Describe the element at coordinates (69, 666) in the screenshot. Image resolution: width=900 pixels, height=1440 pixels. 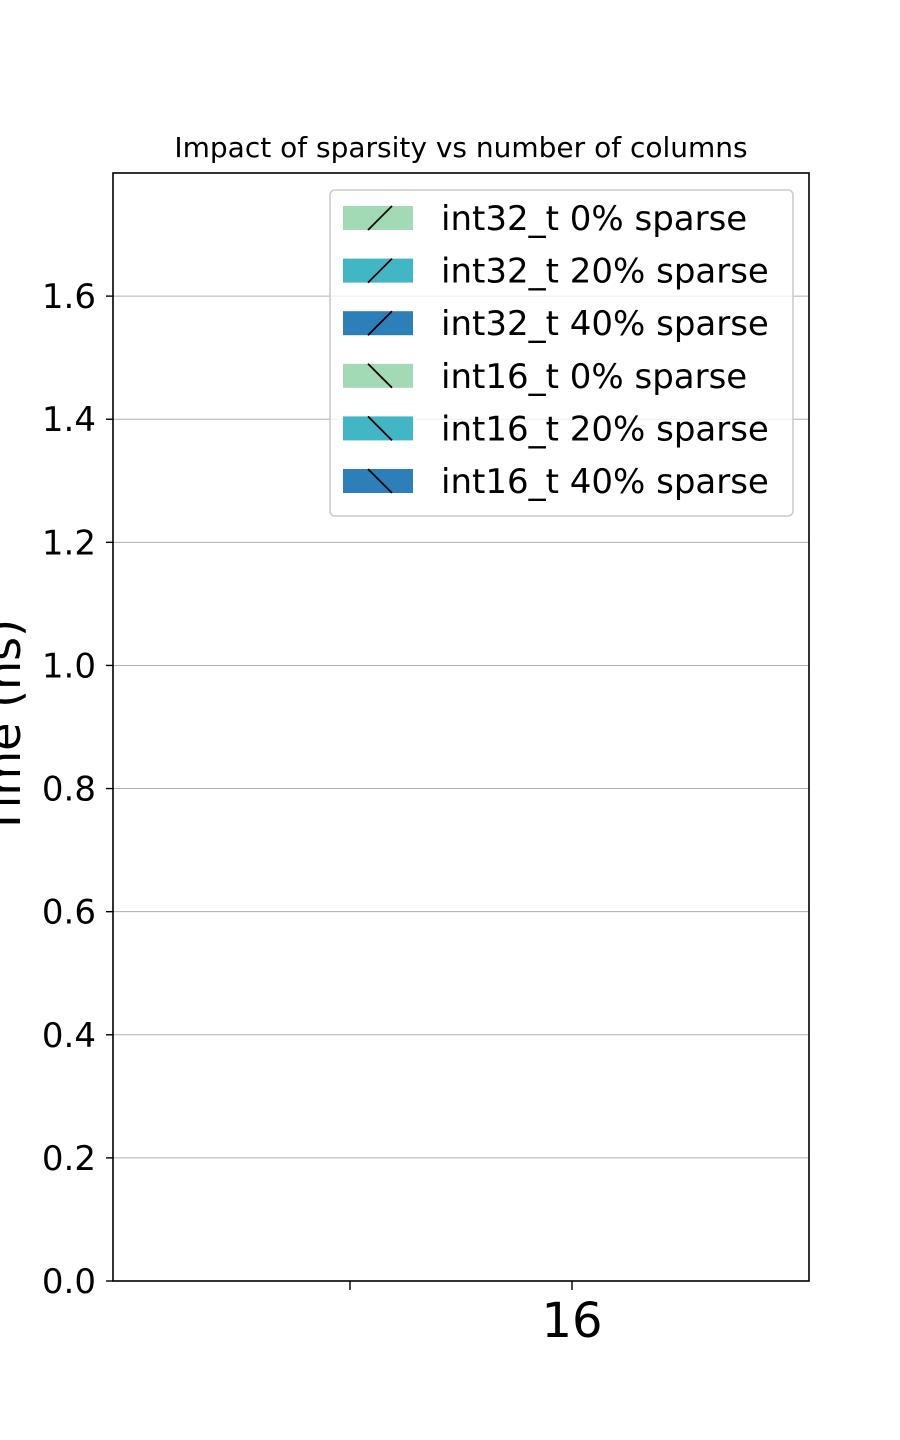
I see `y-tick-label: 1.0` at that location.